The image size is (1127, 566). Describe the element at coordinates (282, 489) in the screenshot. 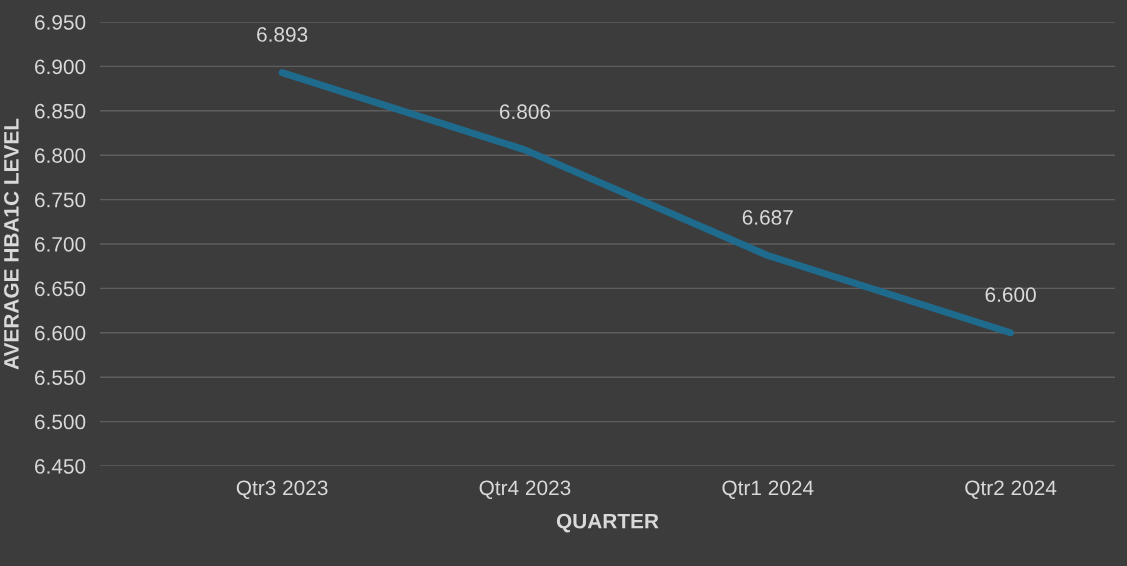

I see `x-tick-label: Qtr3 2023` at that location.